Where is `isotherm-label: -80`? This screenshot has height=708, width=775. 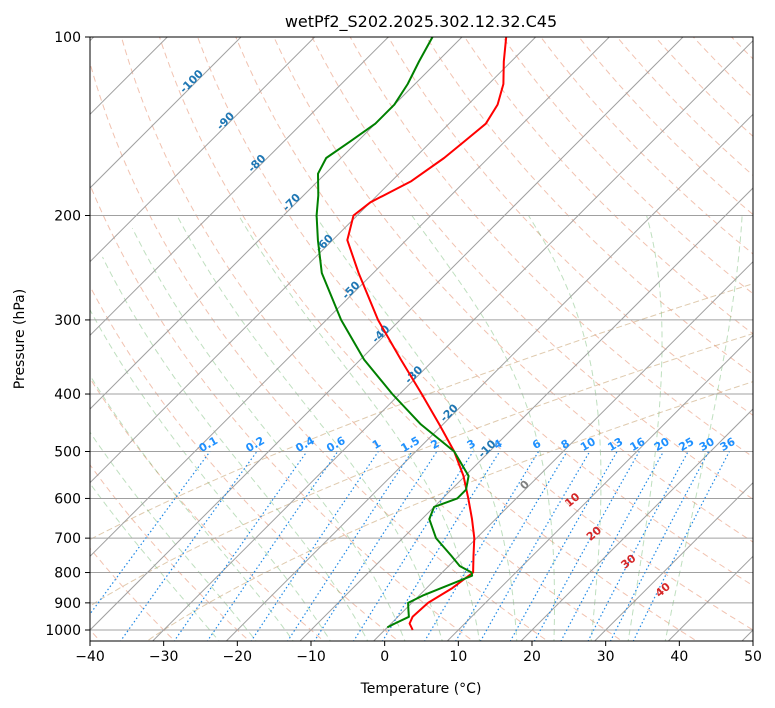
isotherm-label: -80 is located at coordinates (256, 163).